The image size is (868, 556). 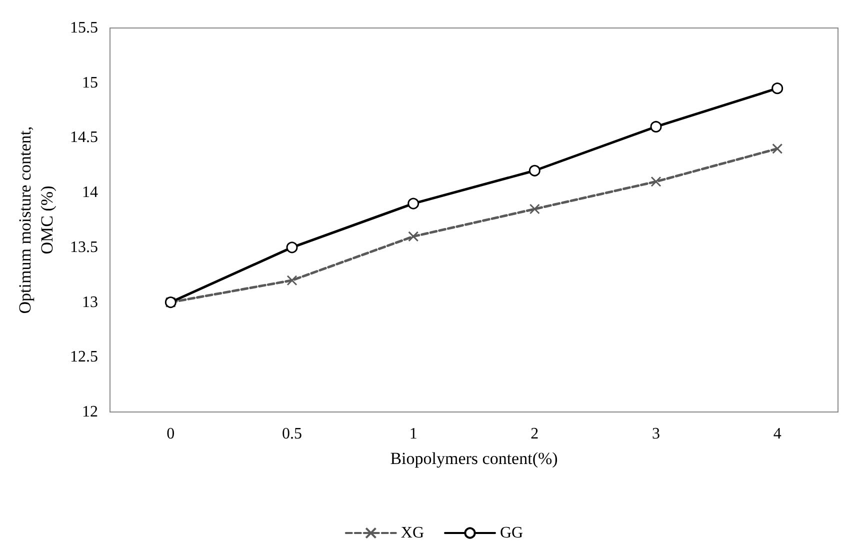 I want to click on x-axis-title: Biopolymers content(%), so click(x=474, y=458).